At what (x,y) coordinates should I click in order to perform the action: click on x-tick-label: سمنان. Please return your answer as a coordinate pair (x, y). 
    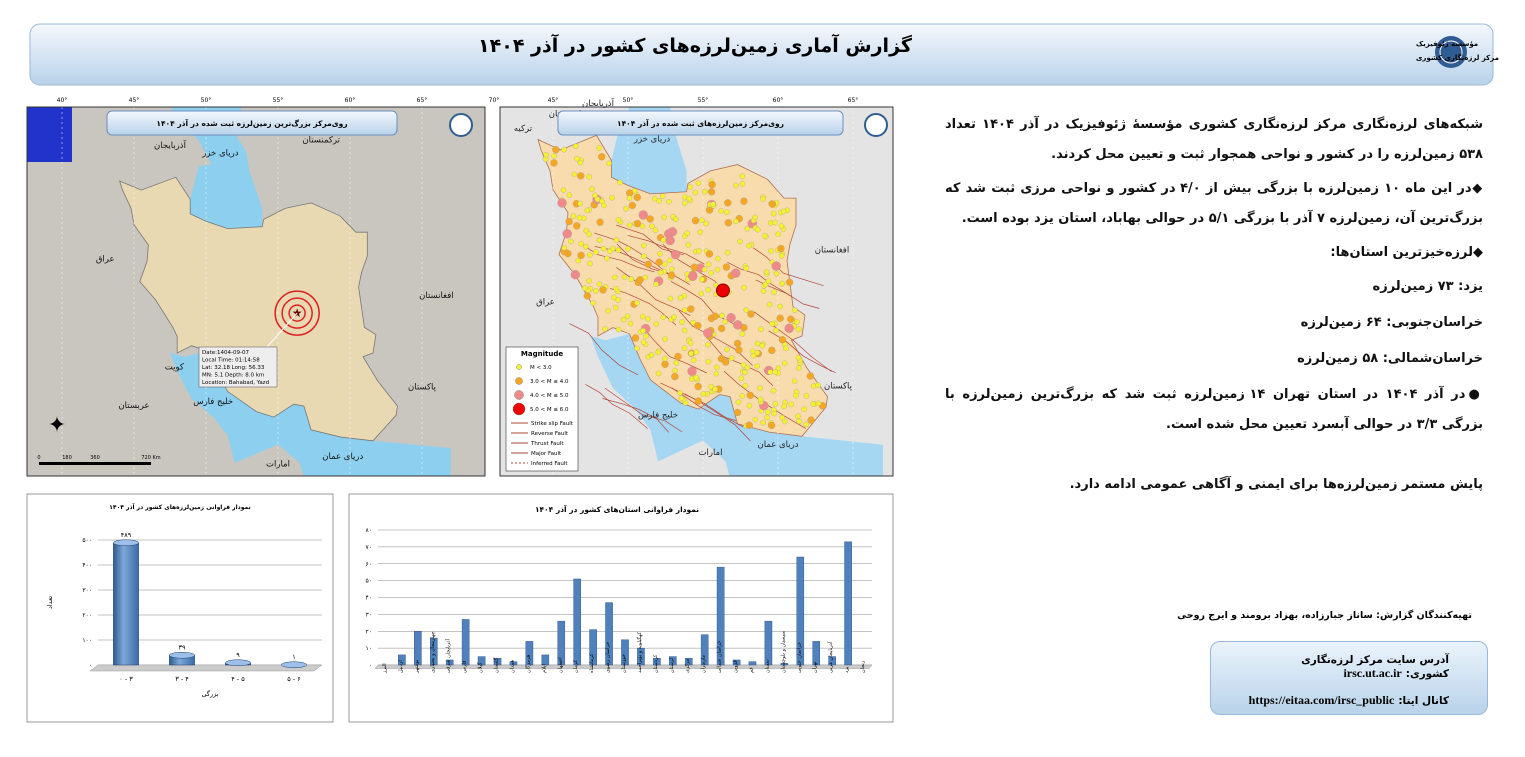
    Looking at the image, I should click on (767, 666).